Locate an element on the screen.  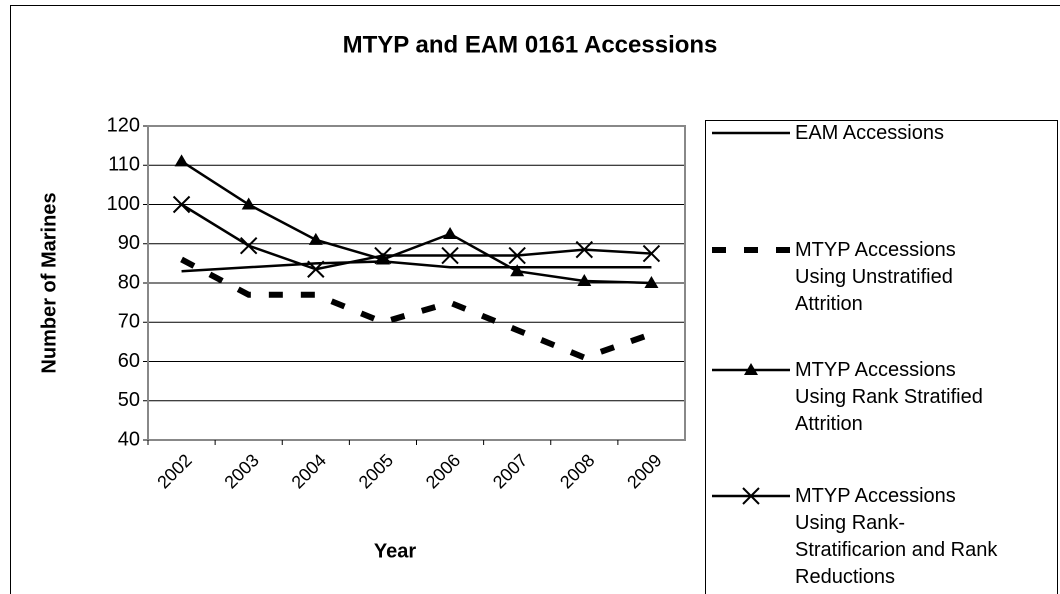
y-tick-label: 90 is located at coordinates (129, 243).